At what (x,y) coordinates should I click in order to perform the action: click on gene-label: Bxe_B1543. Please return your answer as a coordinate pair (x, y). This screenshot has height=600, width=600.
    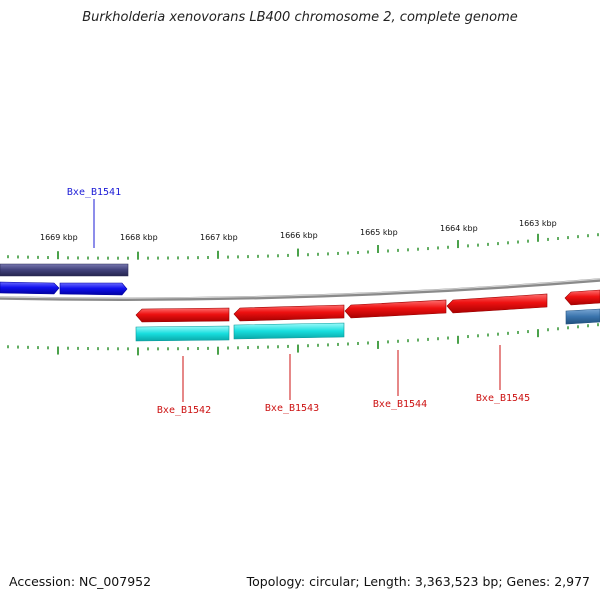
    Looking at the image, I should click on (292, 408).